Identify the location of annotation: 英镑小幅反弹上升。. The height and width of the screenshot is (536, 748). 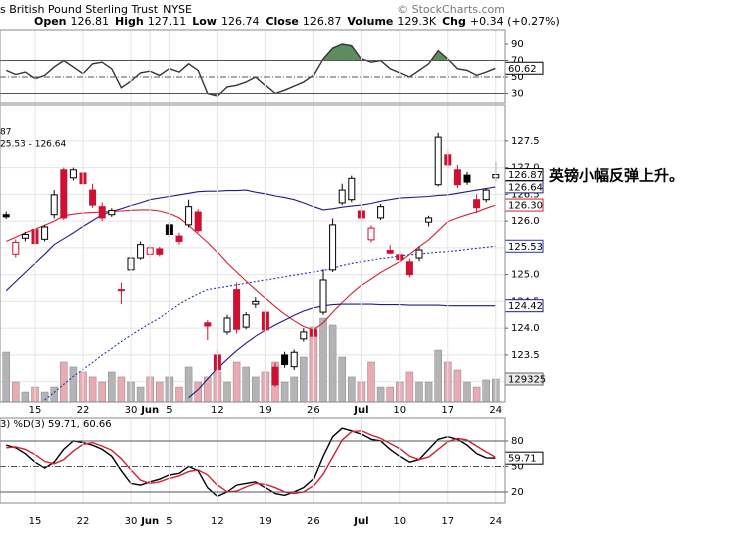
(616, 176).